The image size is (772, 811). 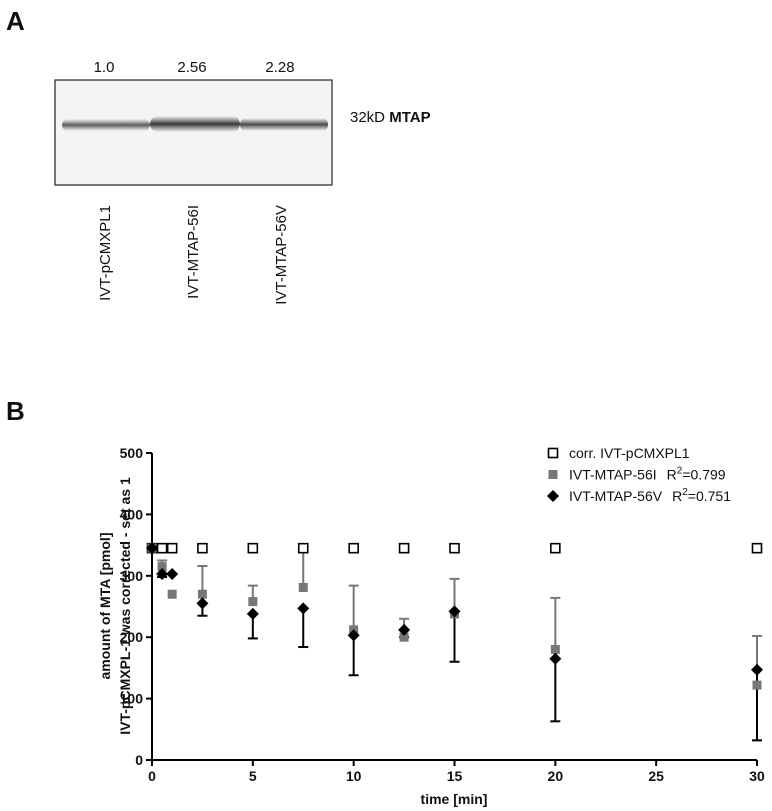 I want to click on ratio-label: 2.28, so click(x=279, y=67).